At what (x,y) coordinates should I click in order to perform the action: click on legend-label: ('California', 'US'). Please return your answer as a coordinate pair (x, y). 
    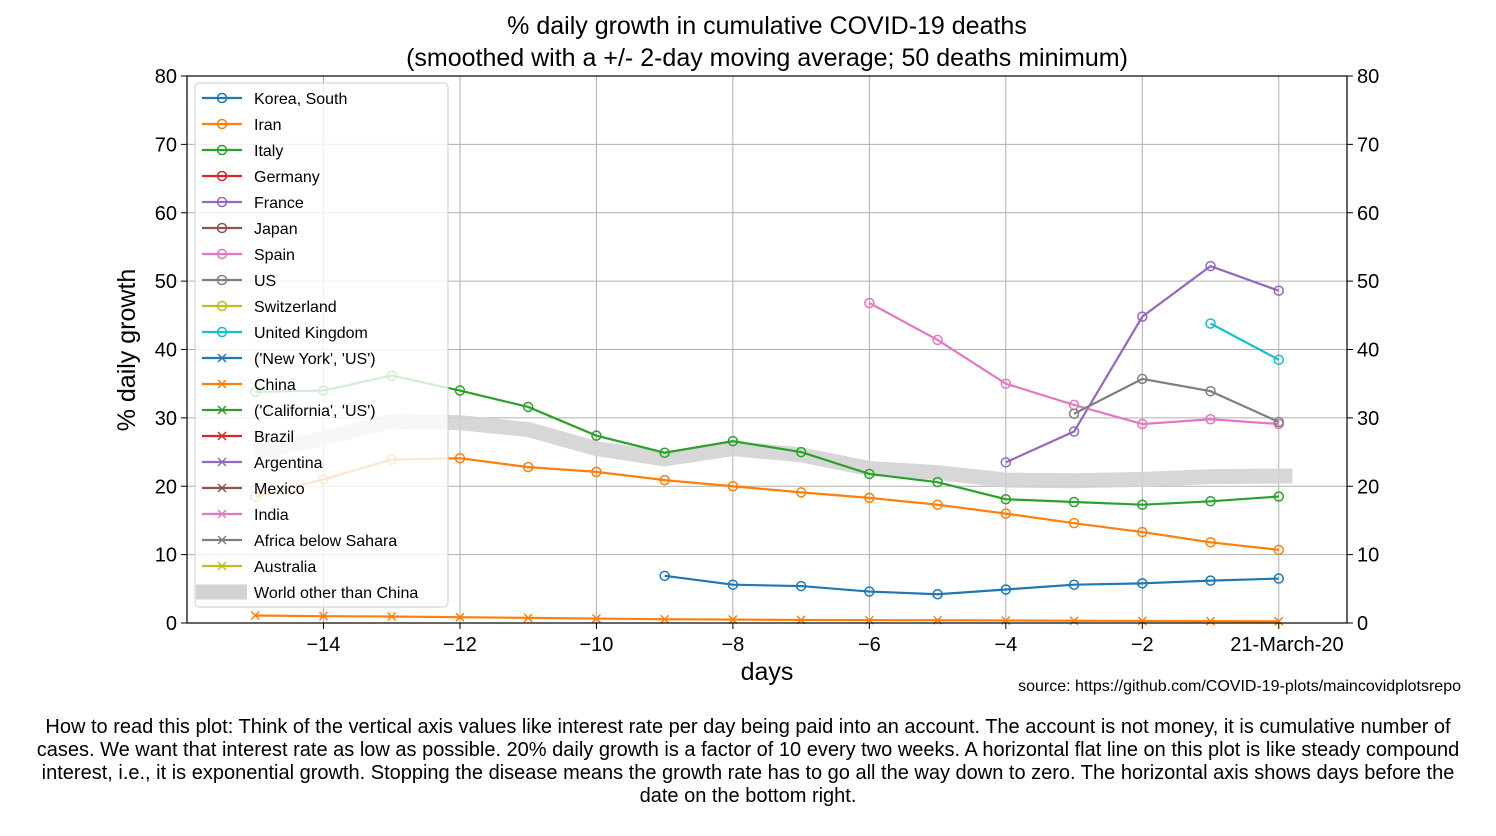
    Looking at the image, I should click on (315, 411).